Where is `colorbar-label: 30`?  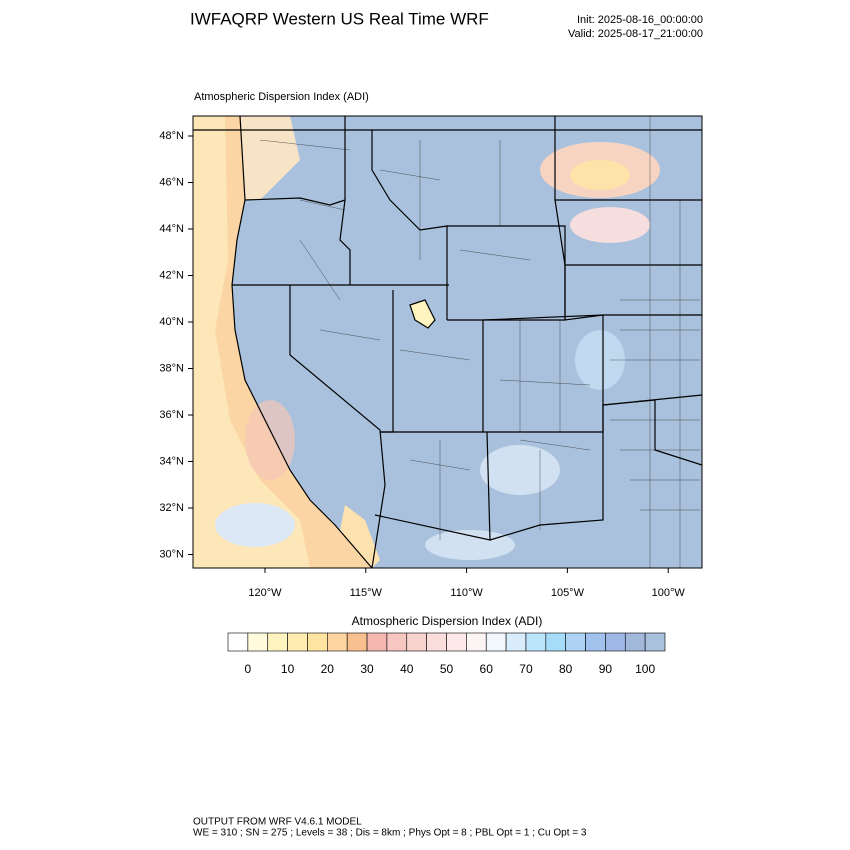
colorbar-label: 30 is located at coordinates (367, 669).